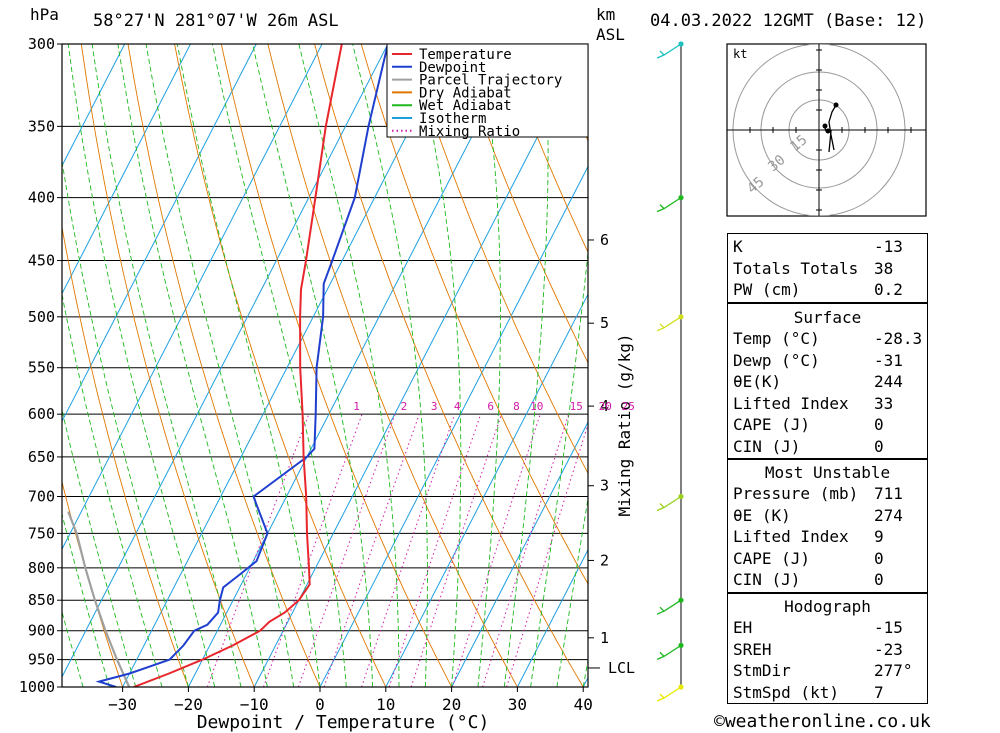 This screenshot has height=733, width=1000. Describe the element at coordinates (41, 631) in the screenshot. I see `pressure-label-900: 900` at that location.